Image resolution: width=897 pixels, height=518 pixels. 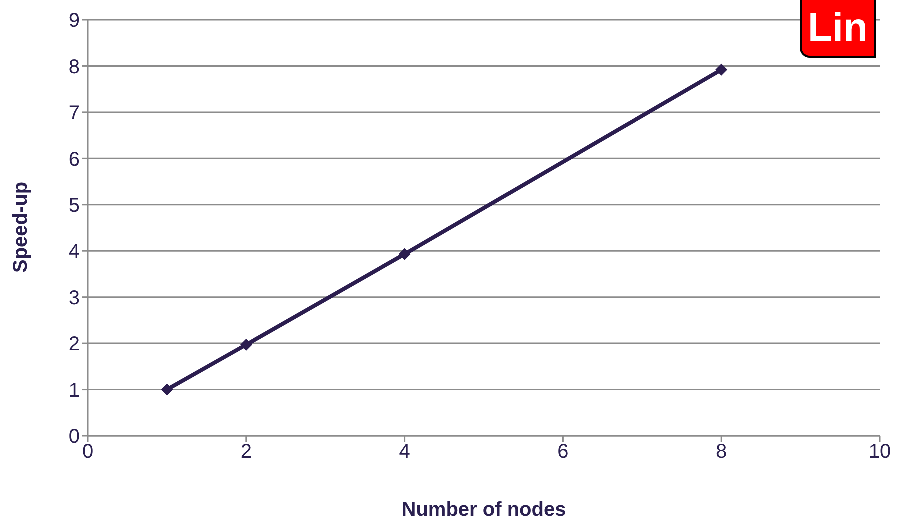 I want to click on y-tick-label: 9, so click(x=74, y=21).